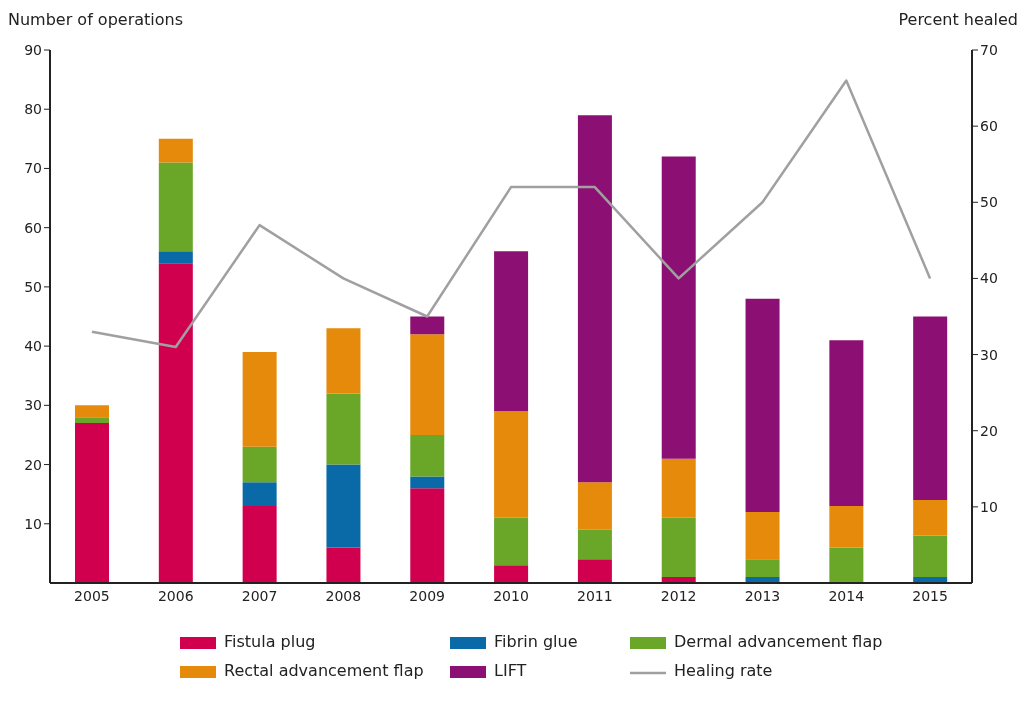 This screenshot has height=712, width=1028. Describe the element at coordinates (92, 595) in the screenshot. I see `x-tick-label: 2005` at that location.